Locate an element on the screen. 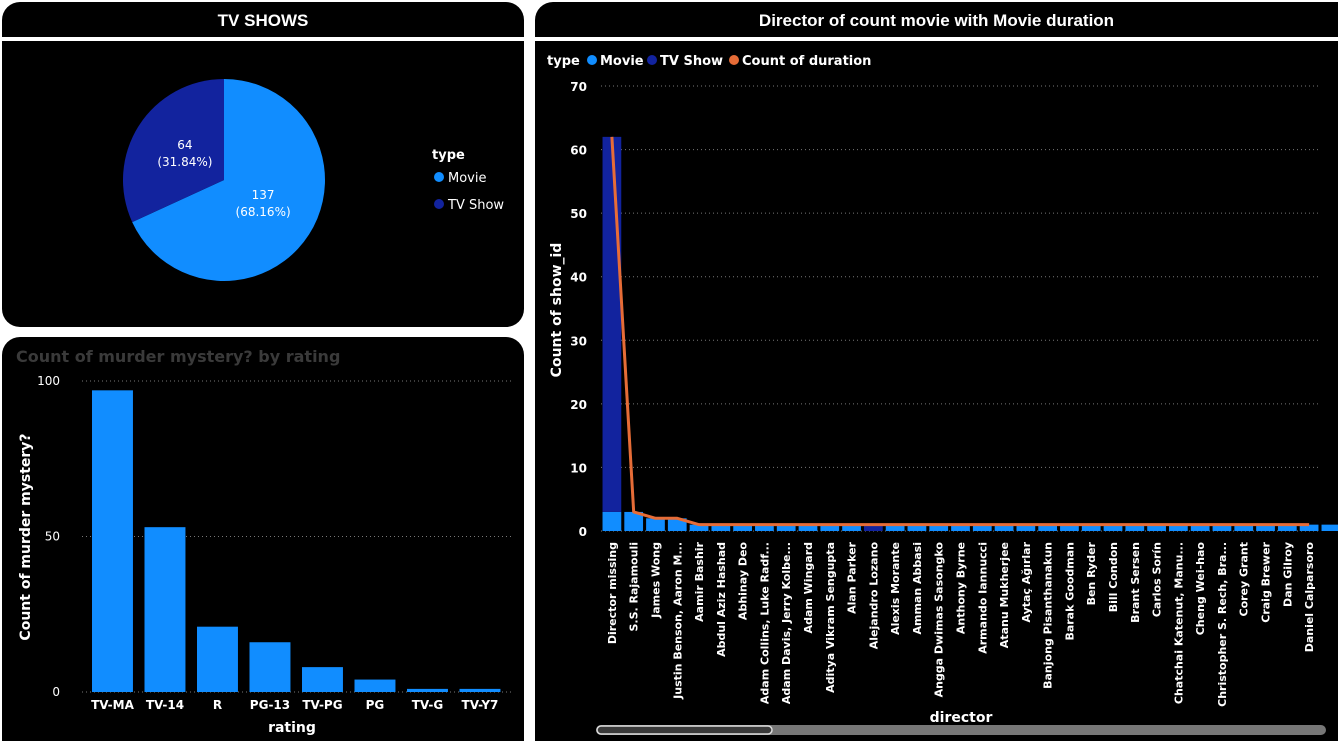 This screenshot has width=1338, height=741. y-tick-label: 10 is located at coordinates (578, 468).